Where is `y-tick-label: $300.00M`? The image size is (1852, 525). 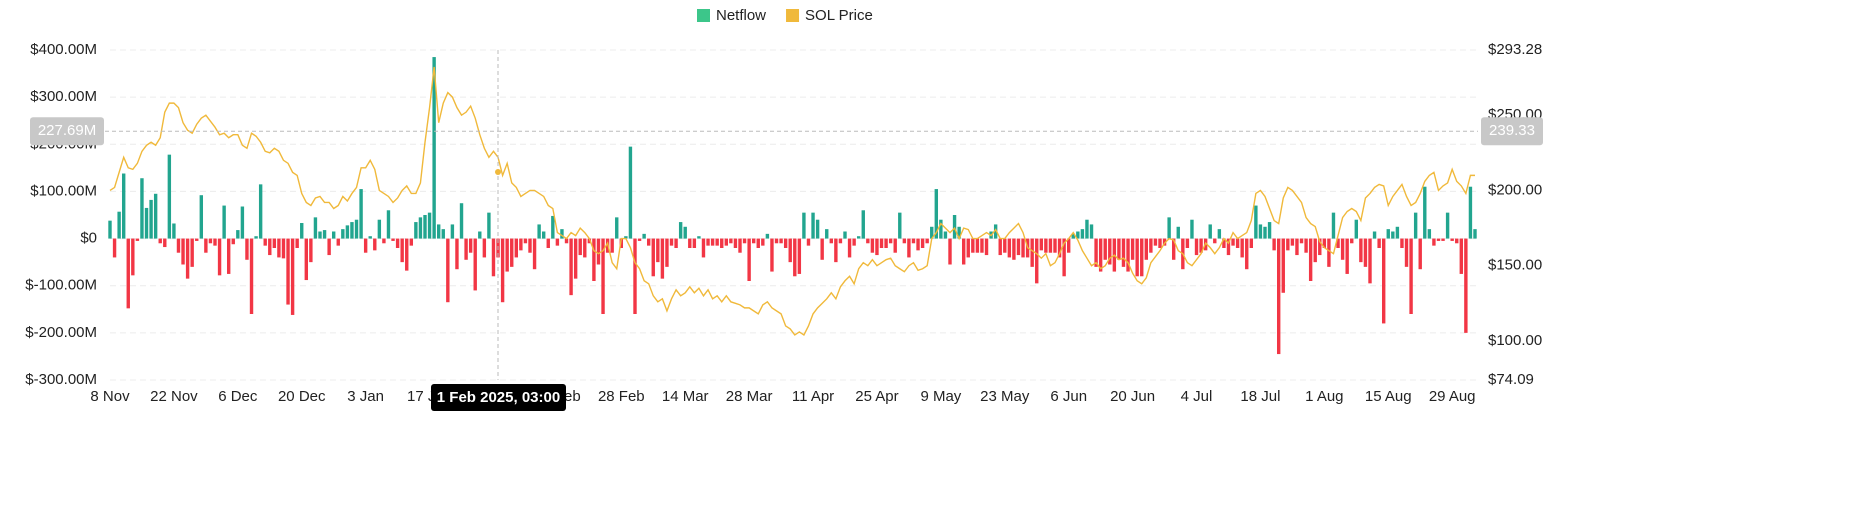 y-tick-label: $300.00M is located at coordinates (63, 96).